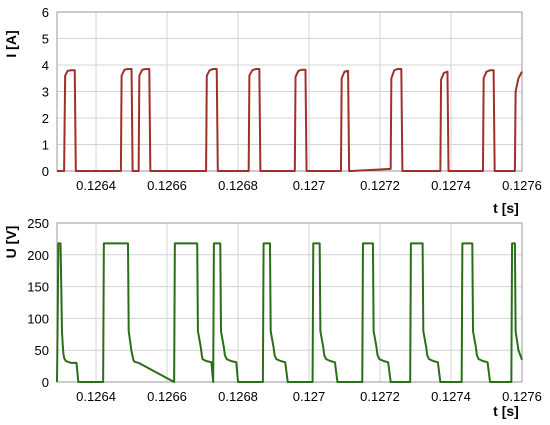  I want to click on current-xtick-label-4: 0.1272, so click(380, 185).